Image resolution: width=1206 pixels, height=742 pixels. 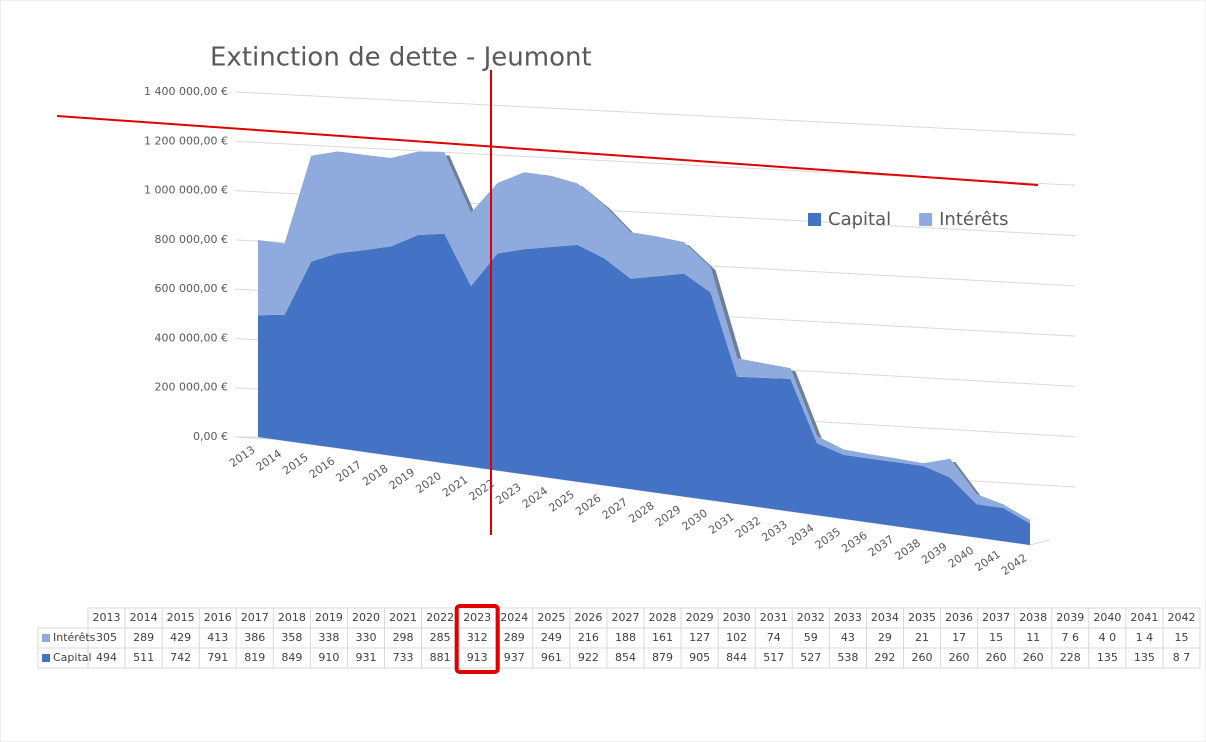 I want to click on table-header: 2030, so click(x=737, y=617).